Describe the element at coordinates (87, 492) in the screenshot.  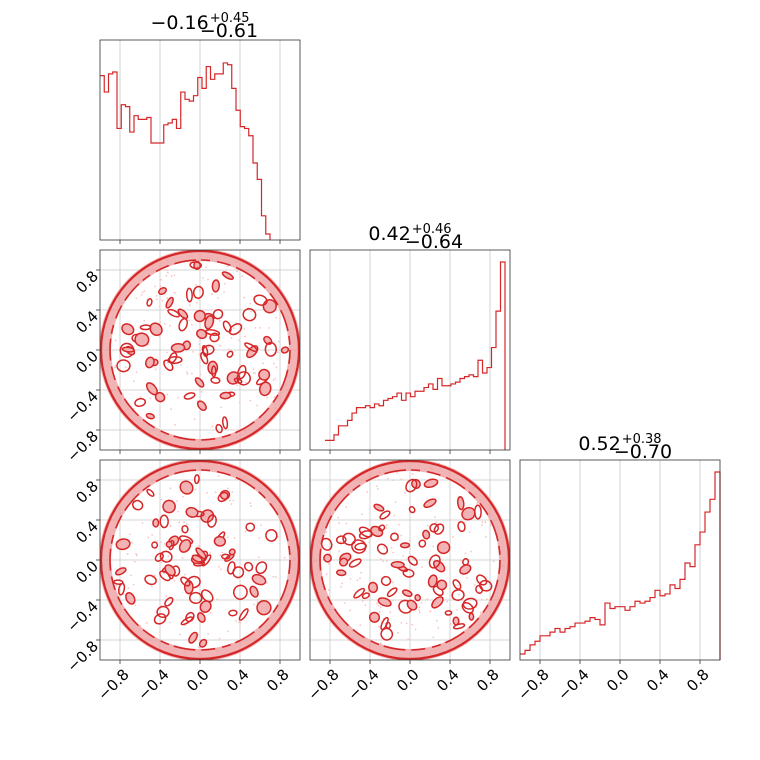
I see `contour-frame-2-ytick-label-4: 0.8` at that location.